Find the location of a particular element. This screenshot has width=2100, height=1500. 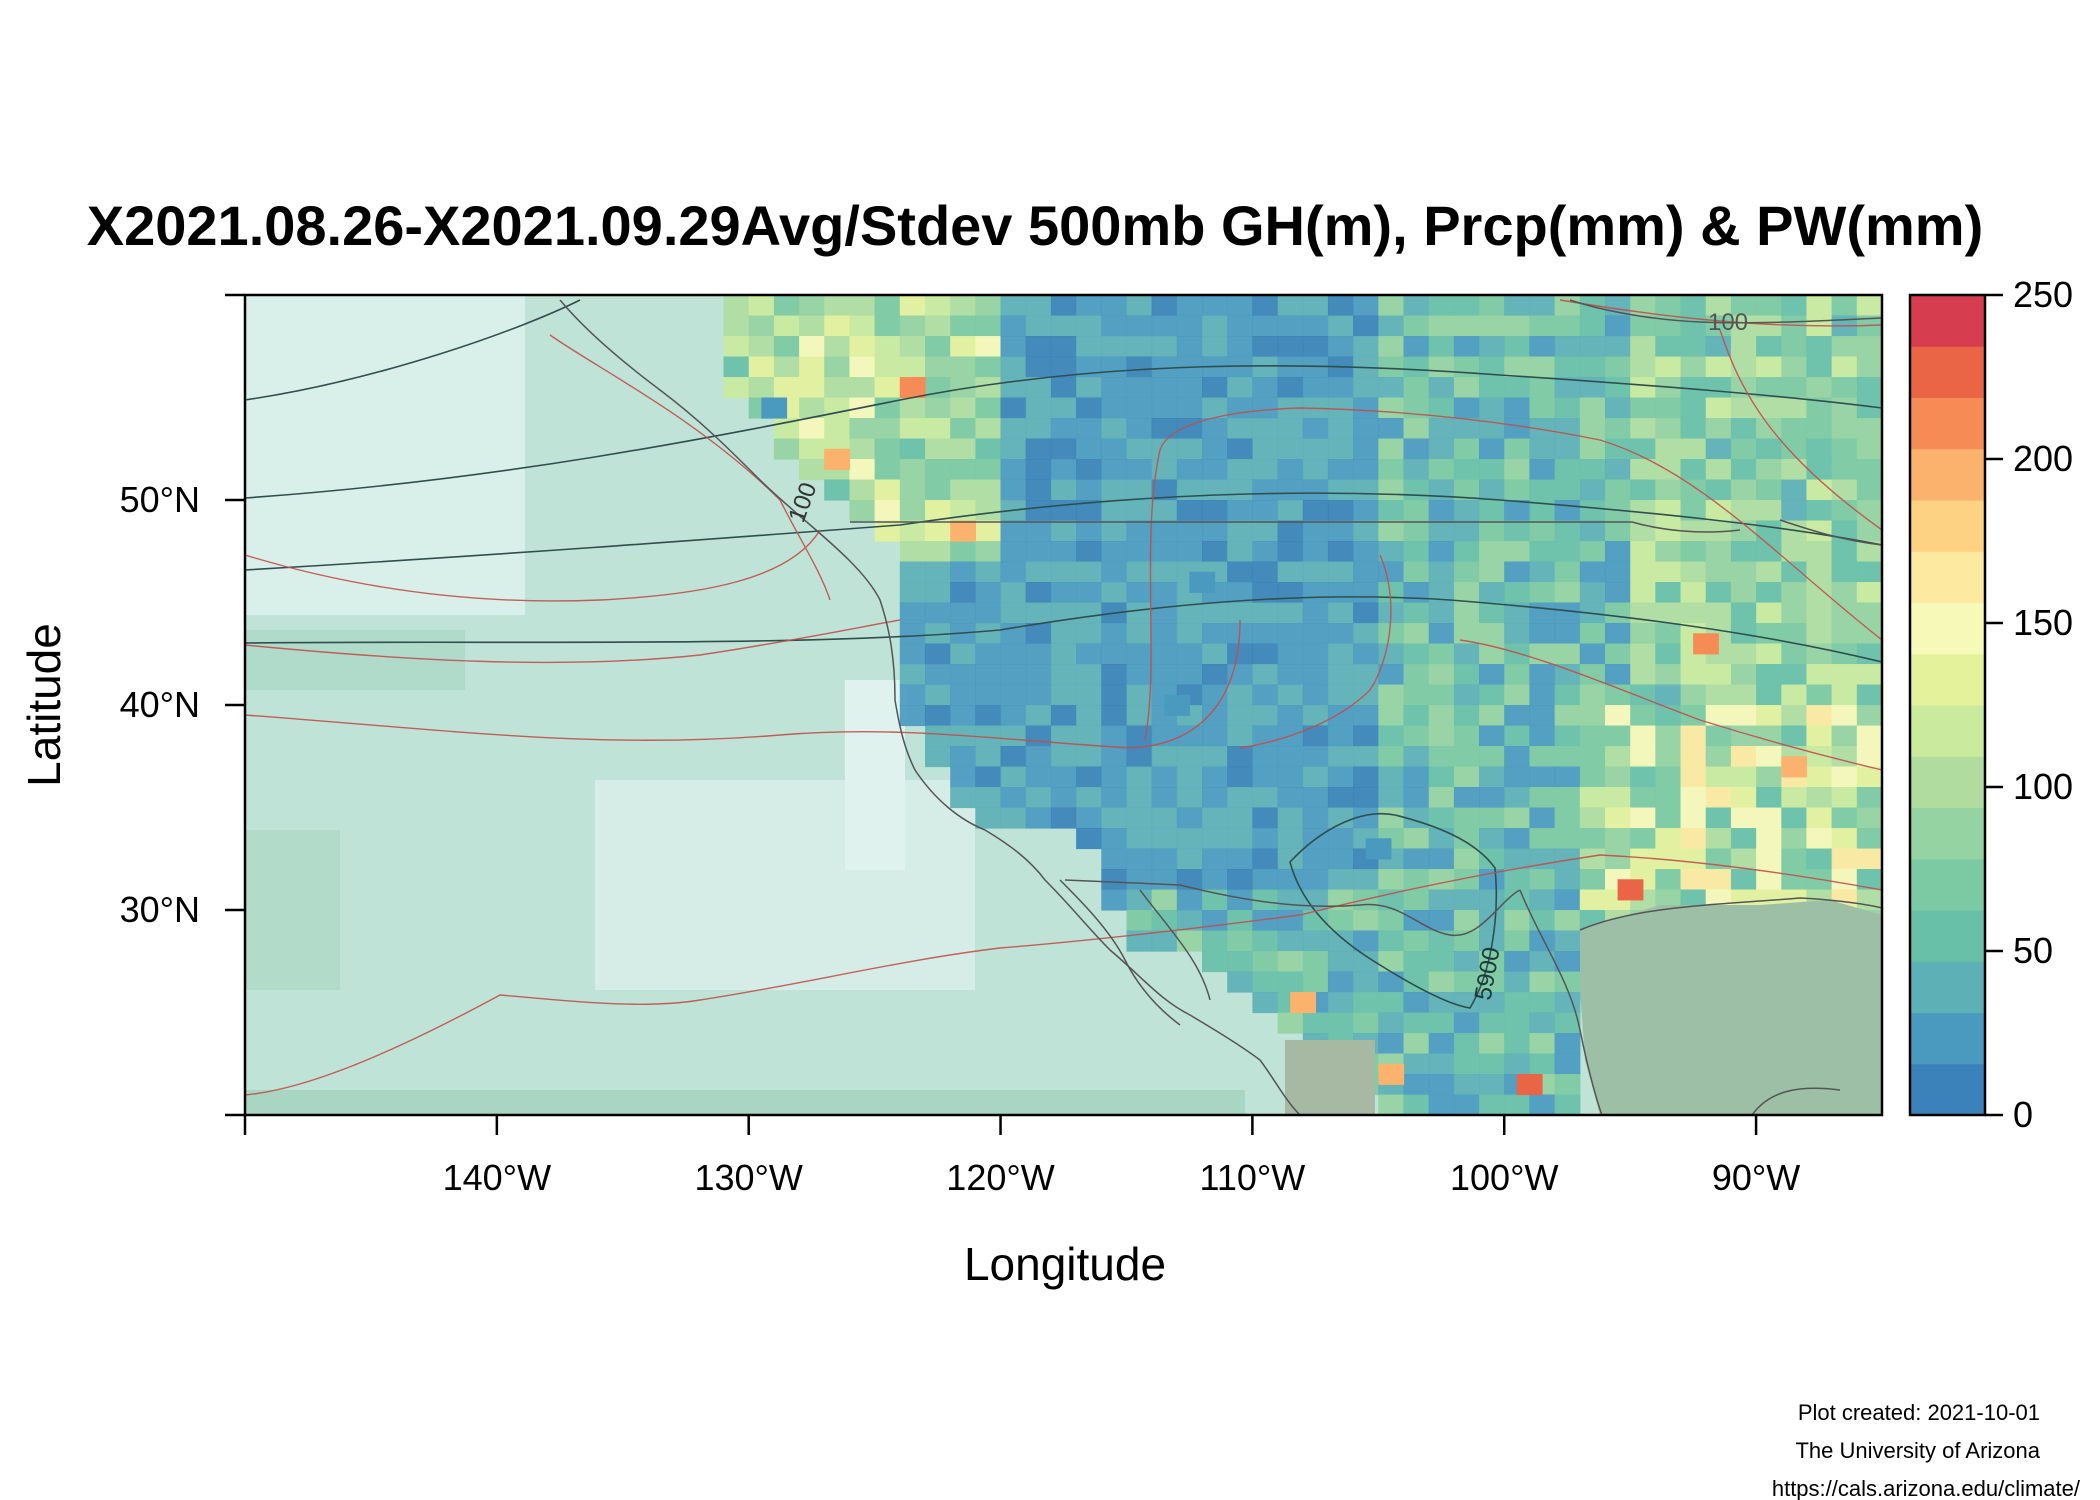

x-tick-label: 120°W is located at coordinates (1000, 1177).